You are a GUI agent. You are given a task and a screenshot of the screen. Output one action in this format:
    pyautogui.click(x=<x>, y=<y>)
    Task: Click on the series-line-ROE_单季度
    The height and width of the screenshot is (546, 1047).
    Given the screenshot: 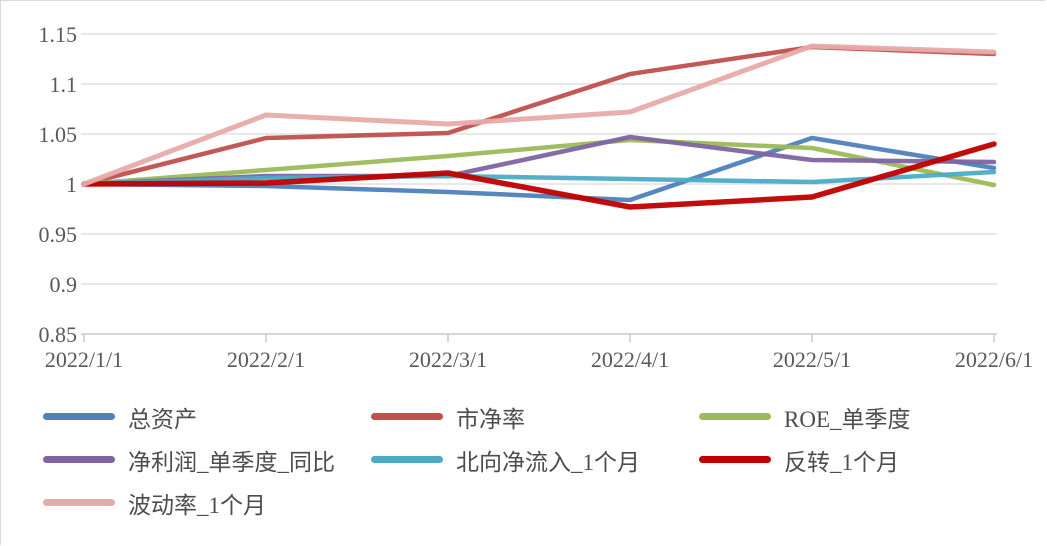 What is the action you would take?
    pyautogui.click(x=539, y=162)
    